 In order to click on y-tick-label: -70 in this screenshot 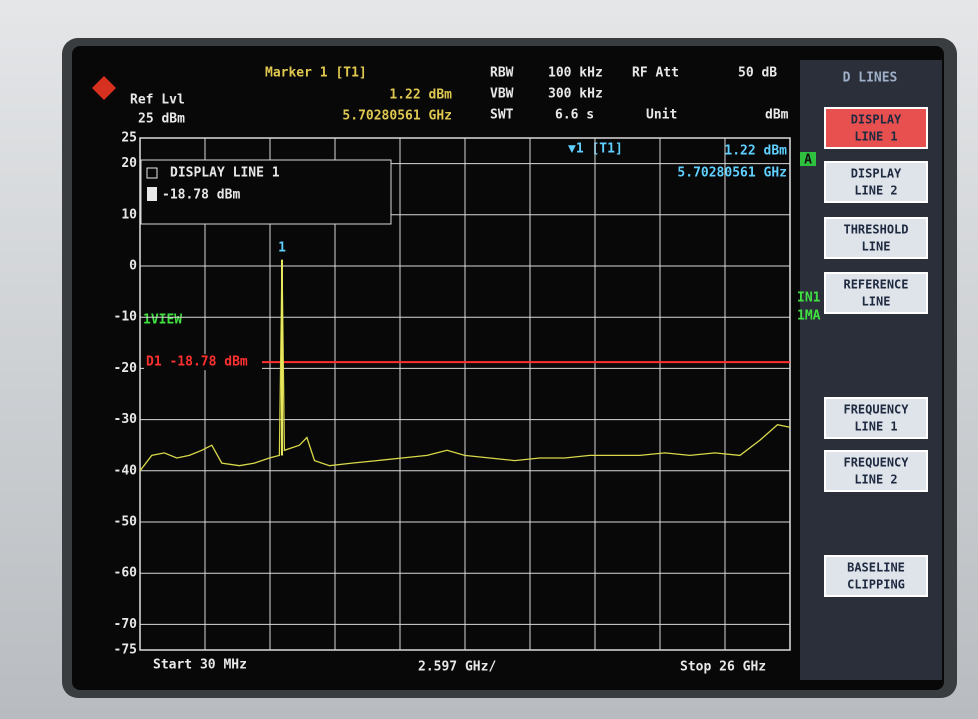, I will do `click(126, 624)`.